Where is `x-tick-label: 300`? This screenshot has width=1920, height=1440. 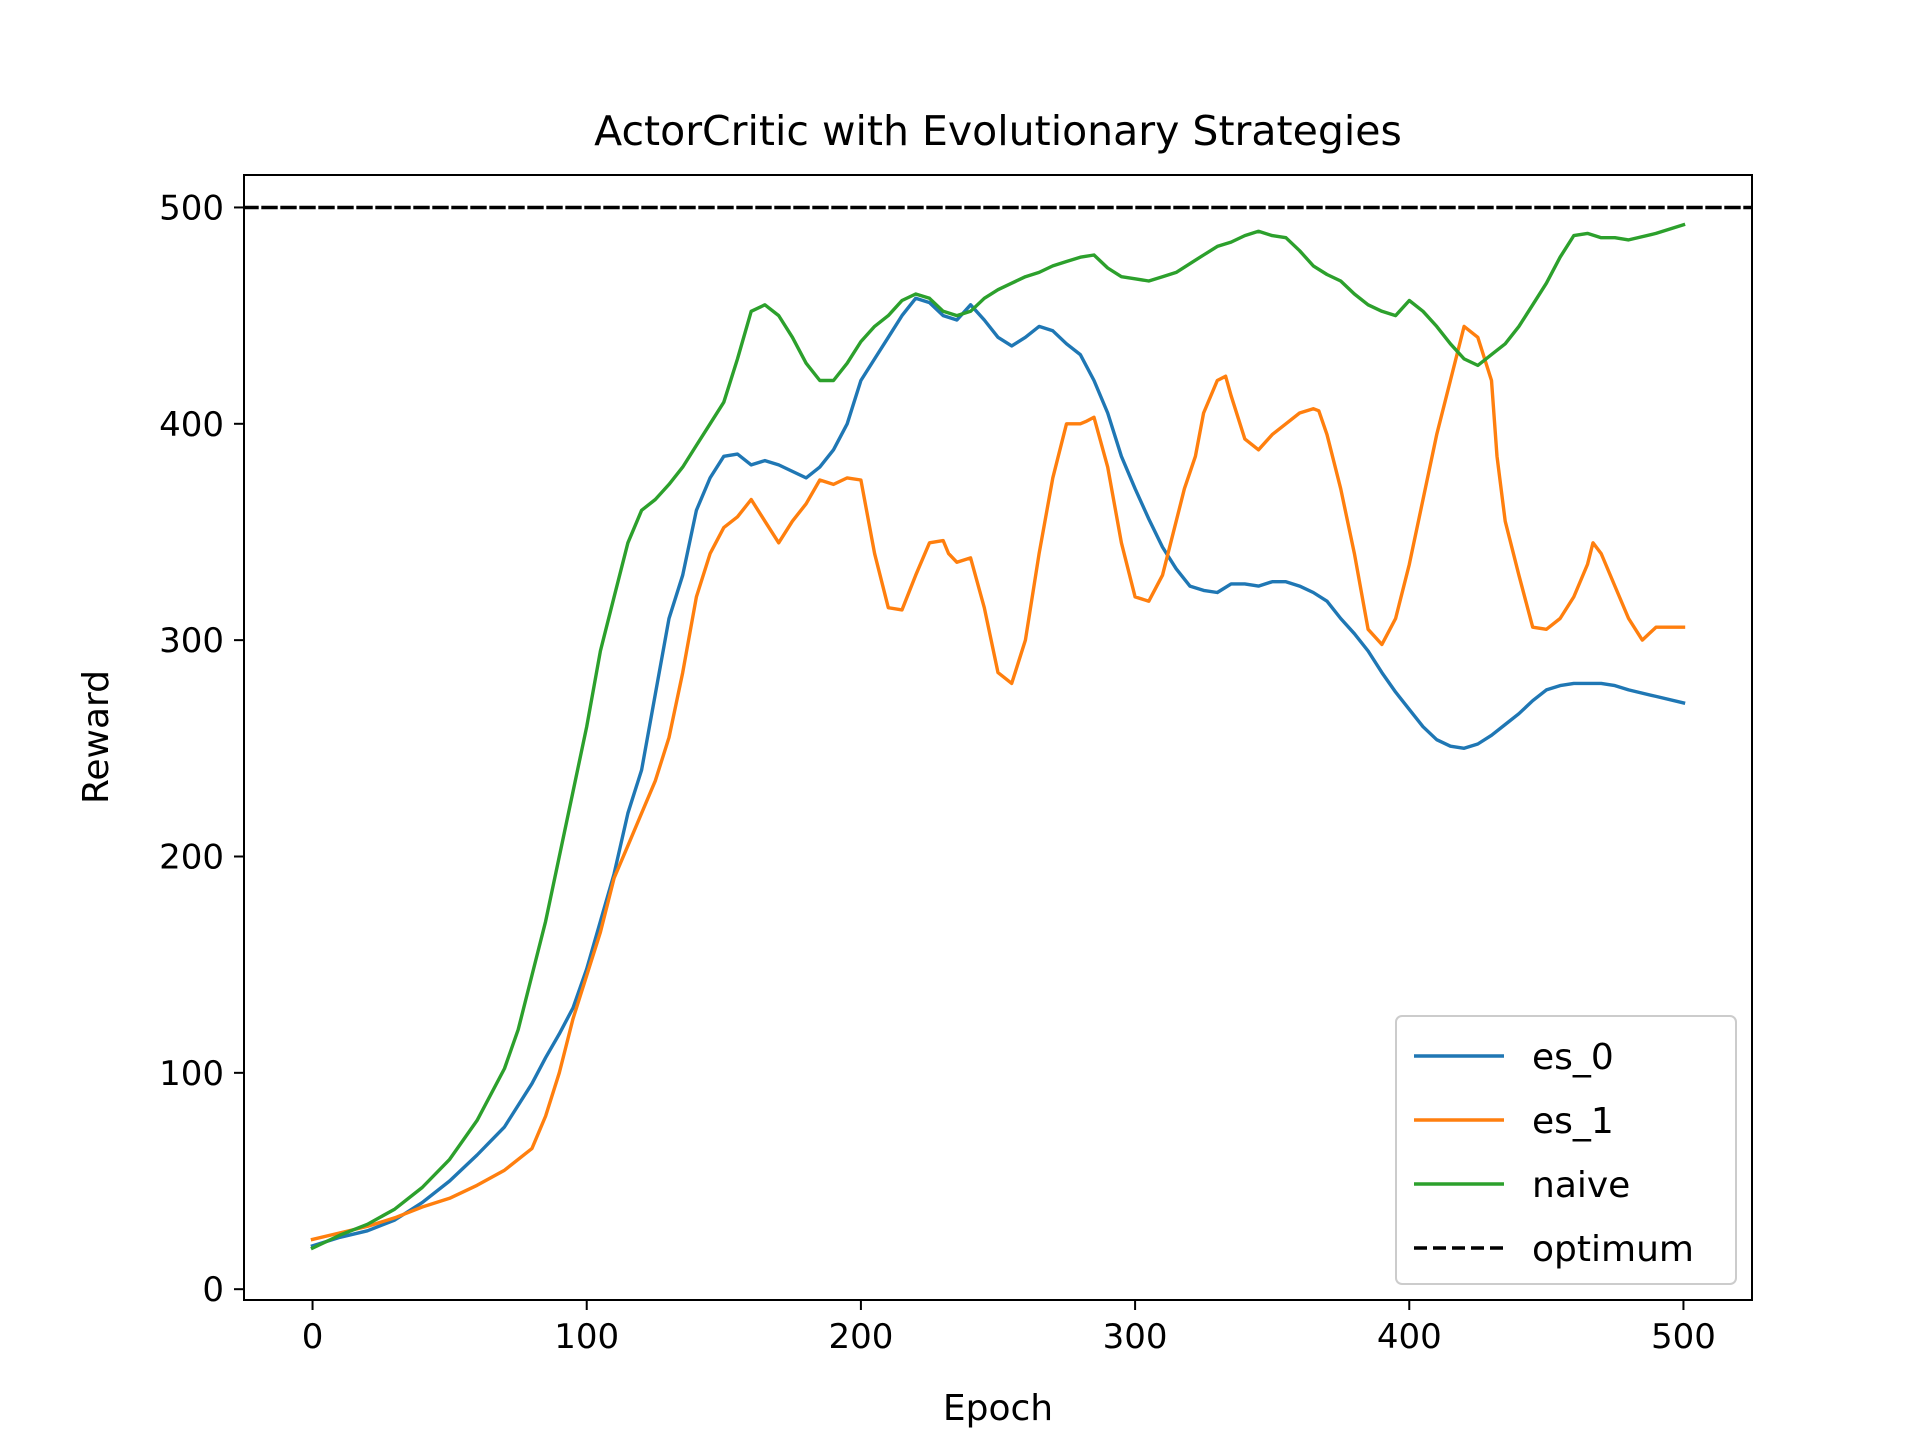 x-tick-label: 300 is located at coordinates (1135, 1337).